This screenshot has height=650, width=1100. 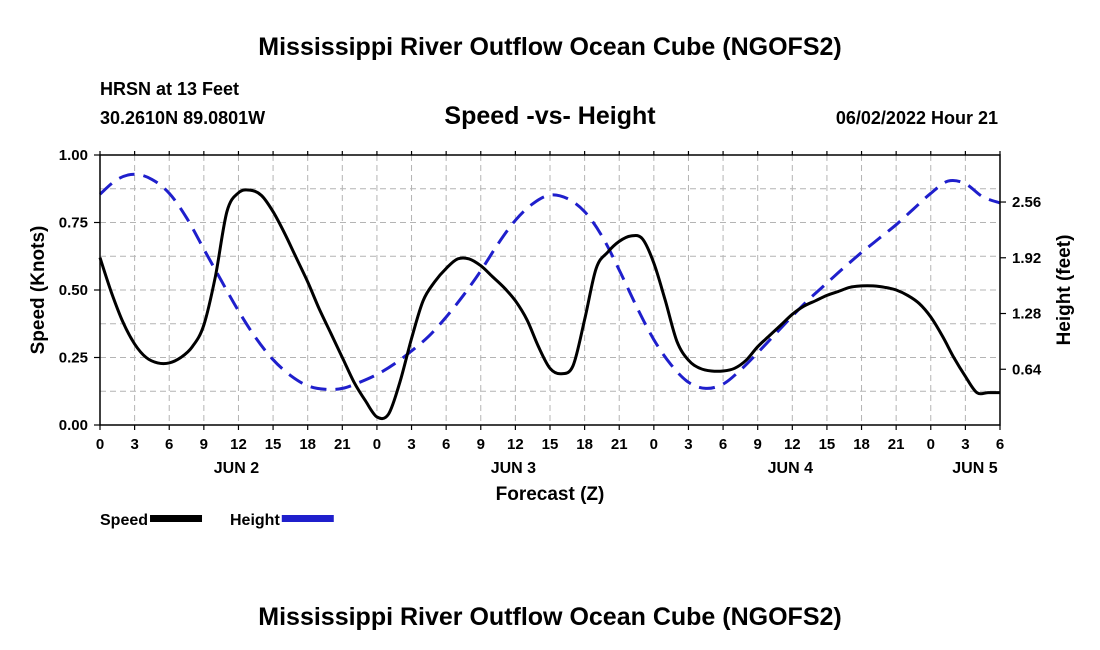 What do you see at coordinates (974, 468) in the screenshot?
I see `day-label: JUN 5` at bounding box center [974, 468].